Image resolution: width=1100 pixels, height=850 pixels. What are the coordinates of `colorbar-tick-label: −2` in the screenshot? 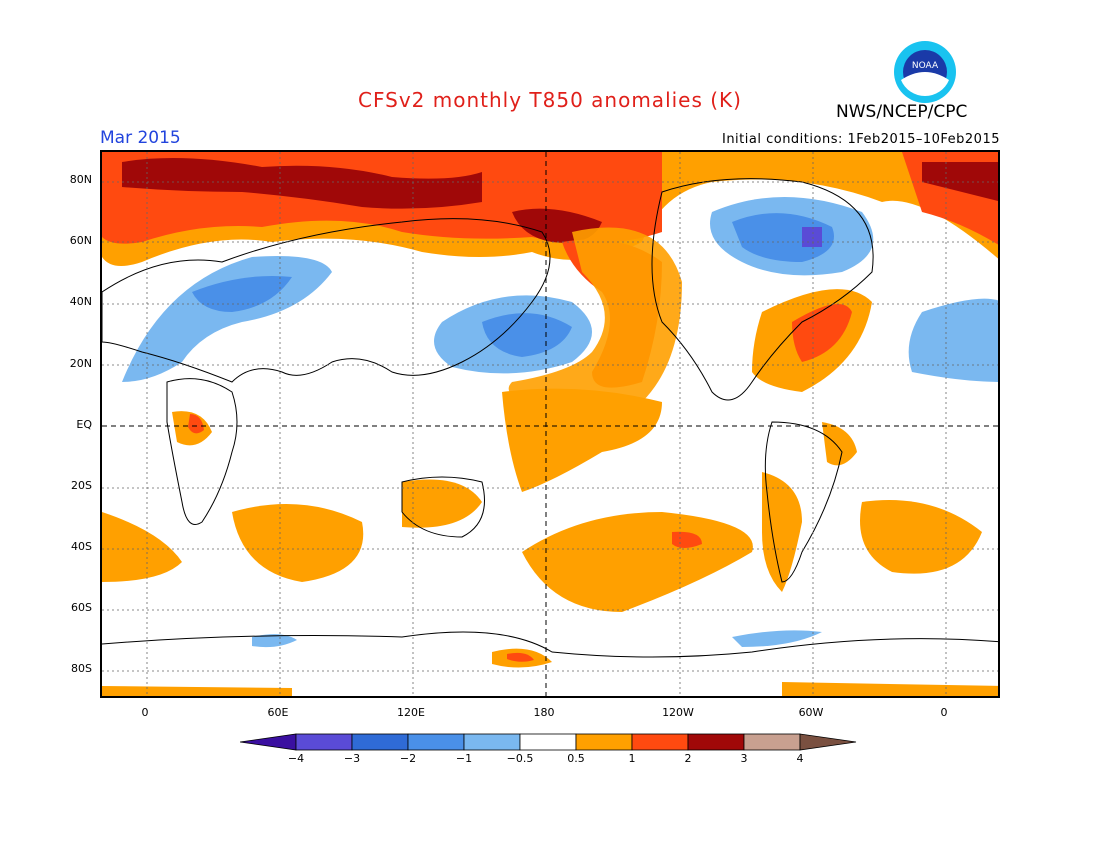 It's located at (408, 758).